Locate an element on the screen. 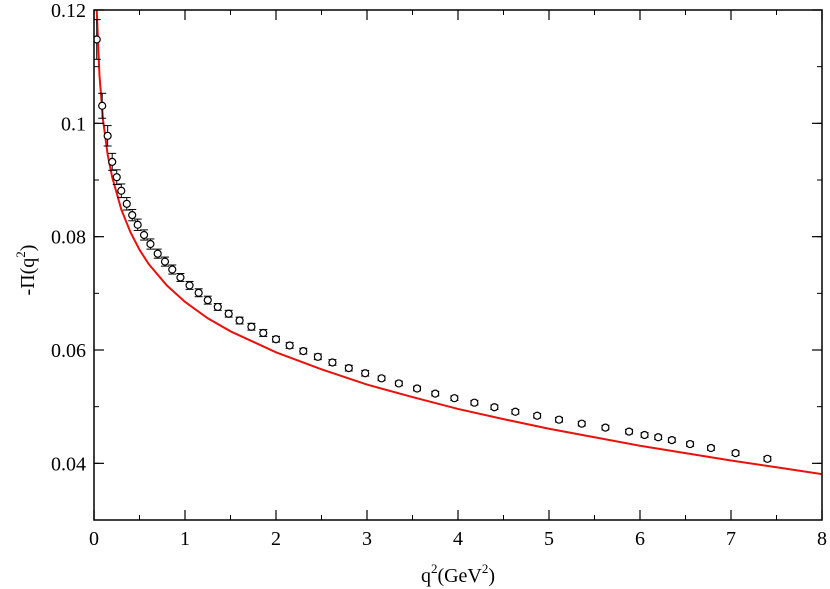 This screenshot has width=830, height=589. x-axis-label: q2(GeV2) is located at coordinates (458, 574).